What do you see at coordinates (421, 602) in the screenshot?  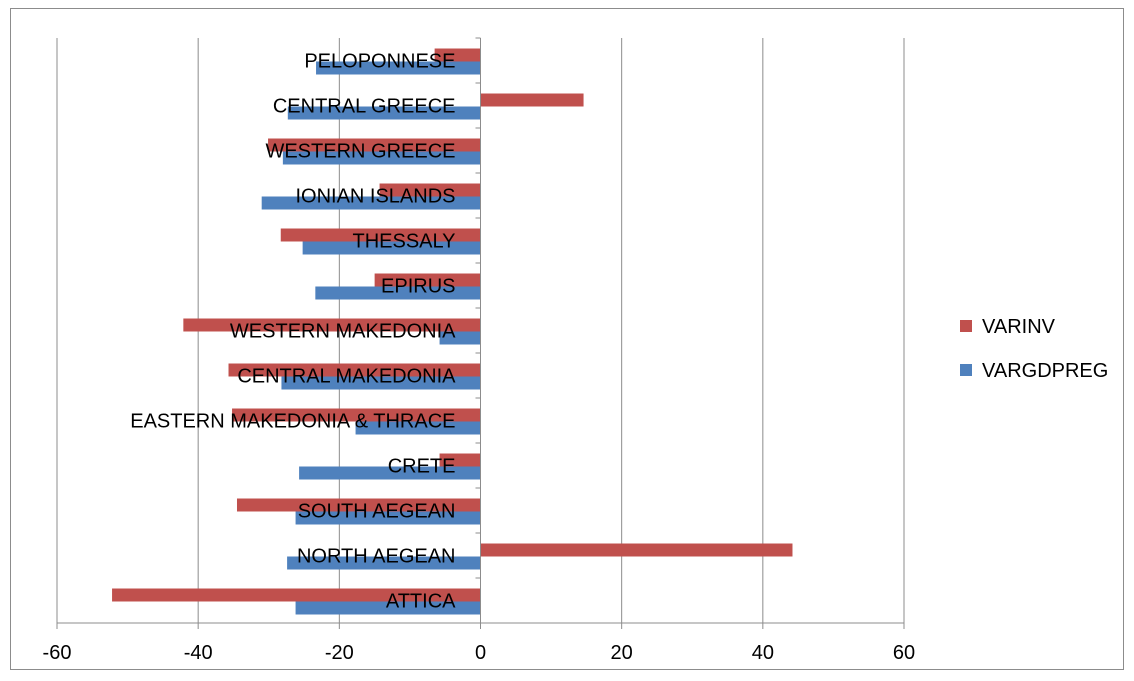 I see `category-label: ATTICA` at bounding box center [421, 602].